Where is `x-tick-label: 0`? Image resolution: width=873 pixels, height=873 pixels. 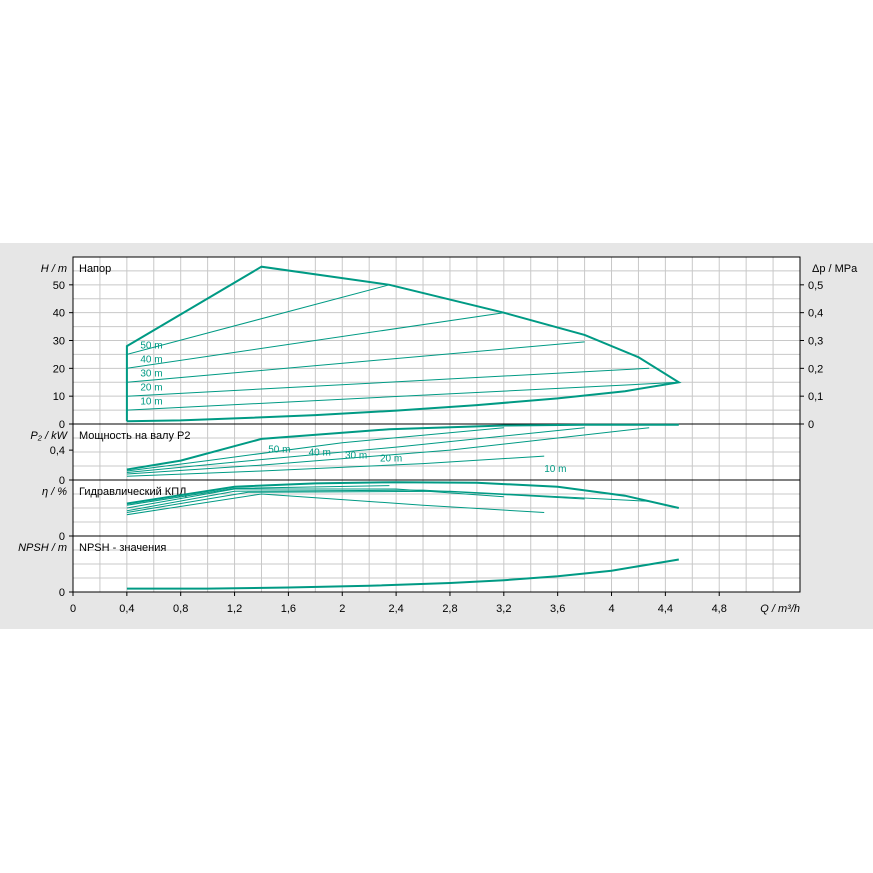 x-tick-label: 0 is located at coordinates (73, 609).